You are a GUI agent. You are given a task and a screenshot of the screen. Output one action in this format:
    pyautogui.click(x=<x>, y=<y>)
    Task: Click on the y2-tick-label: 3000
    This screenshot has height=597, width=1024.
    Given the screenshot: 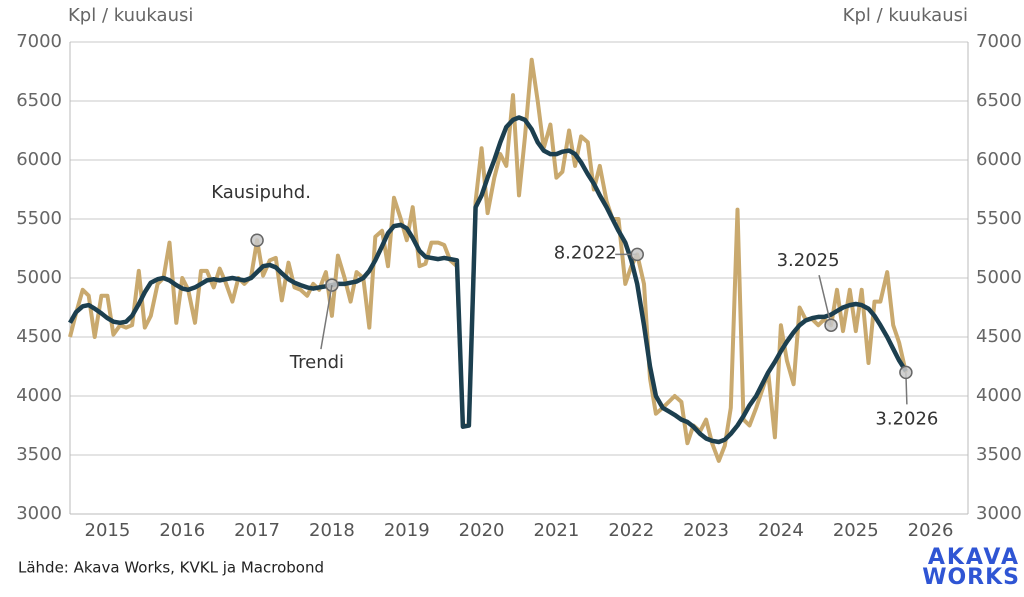 What is the action you would take?
    pyautogui.click(x=999, y=513)
    